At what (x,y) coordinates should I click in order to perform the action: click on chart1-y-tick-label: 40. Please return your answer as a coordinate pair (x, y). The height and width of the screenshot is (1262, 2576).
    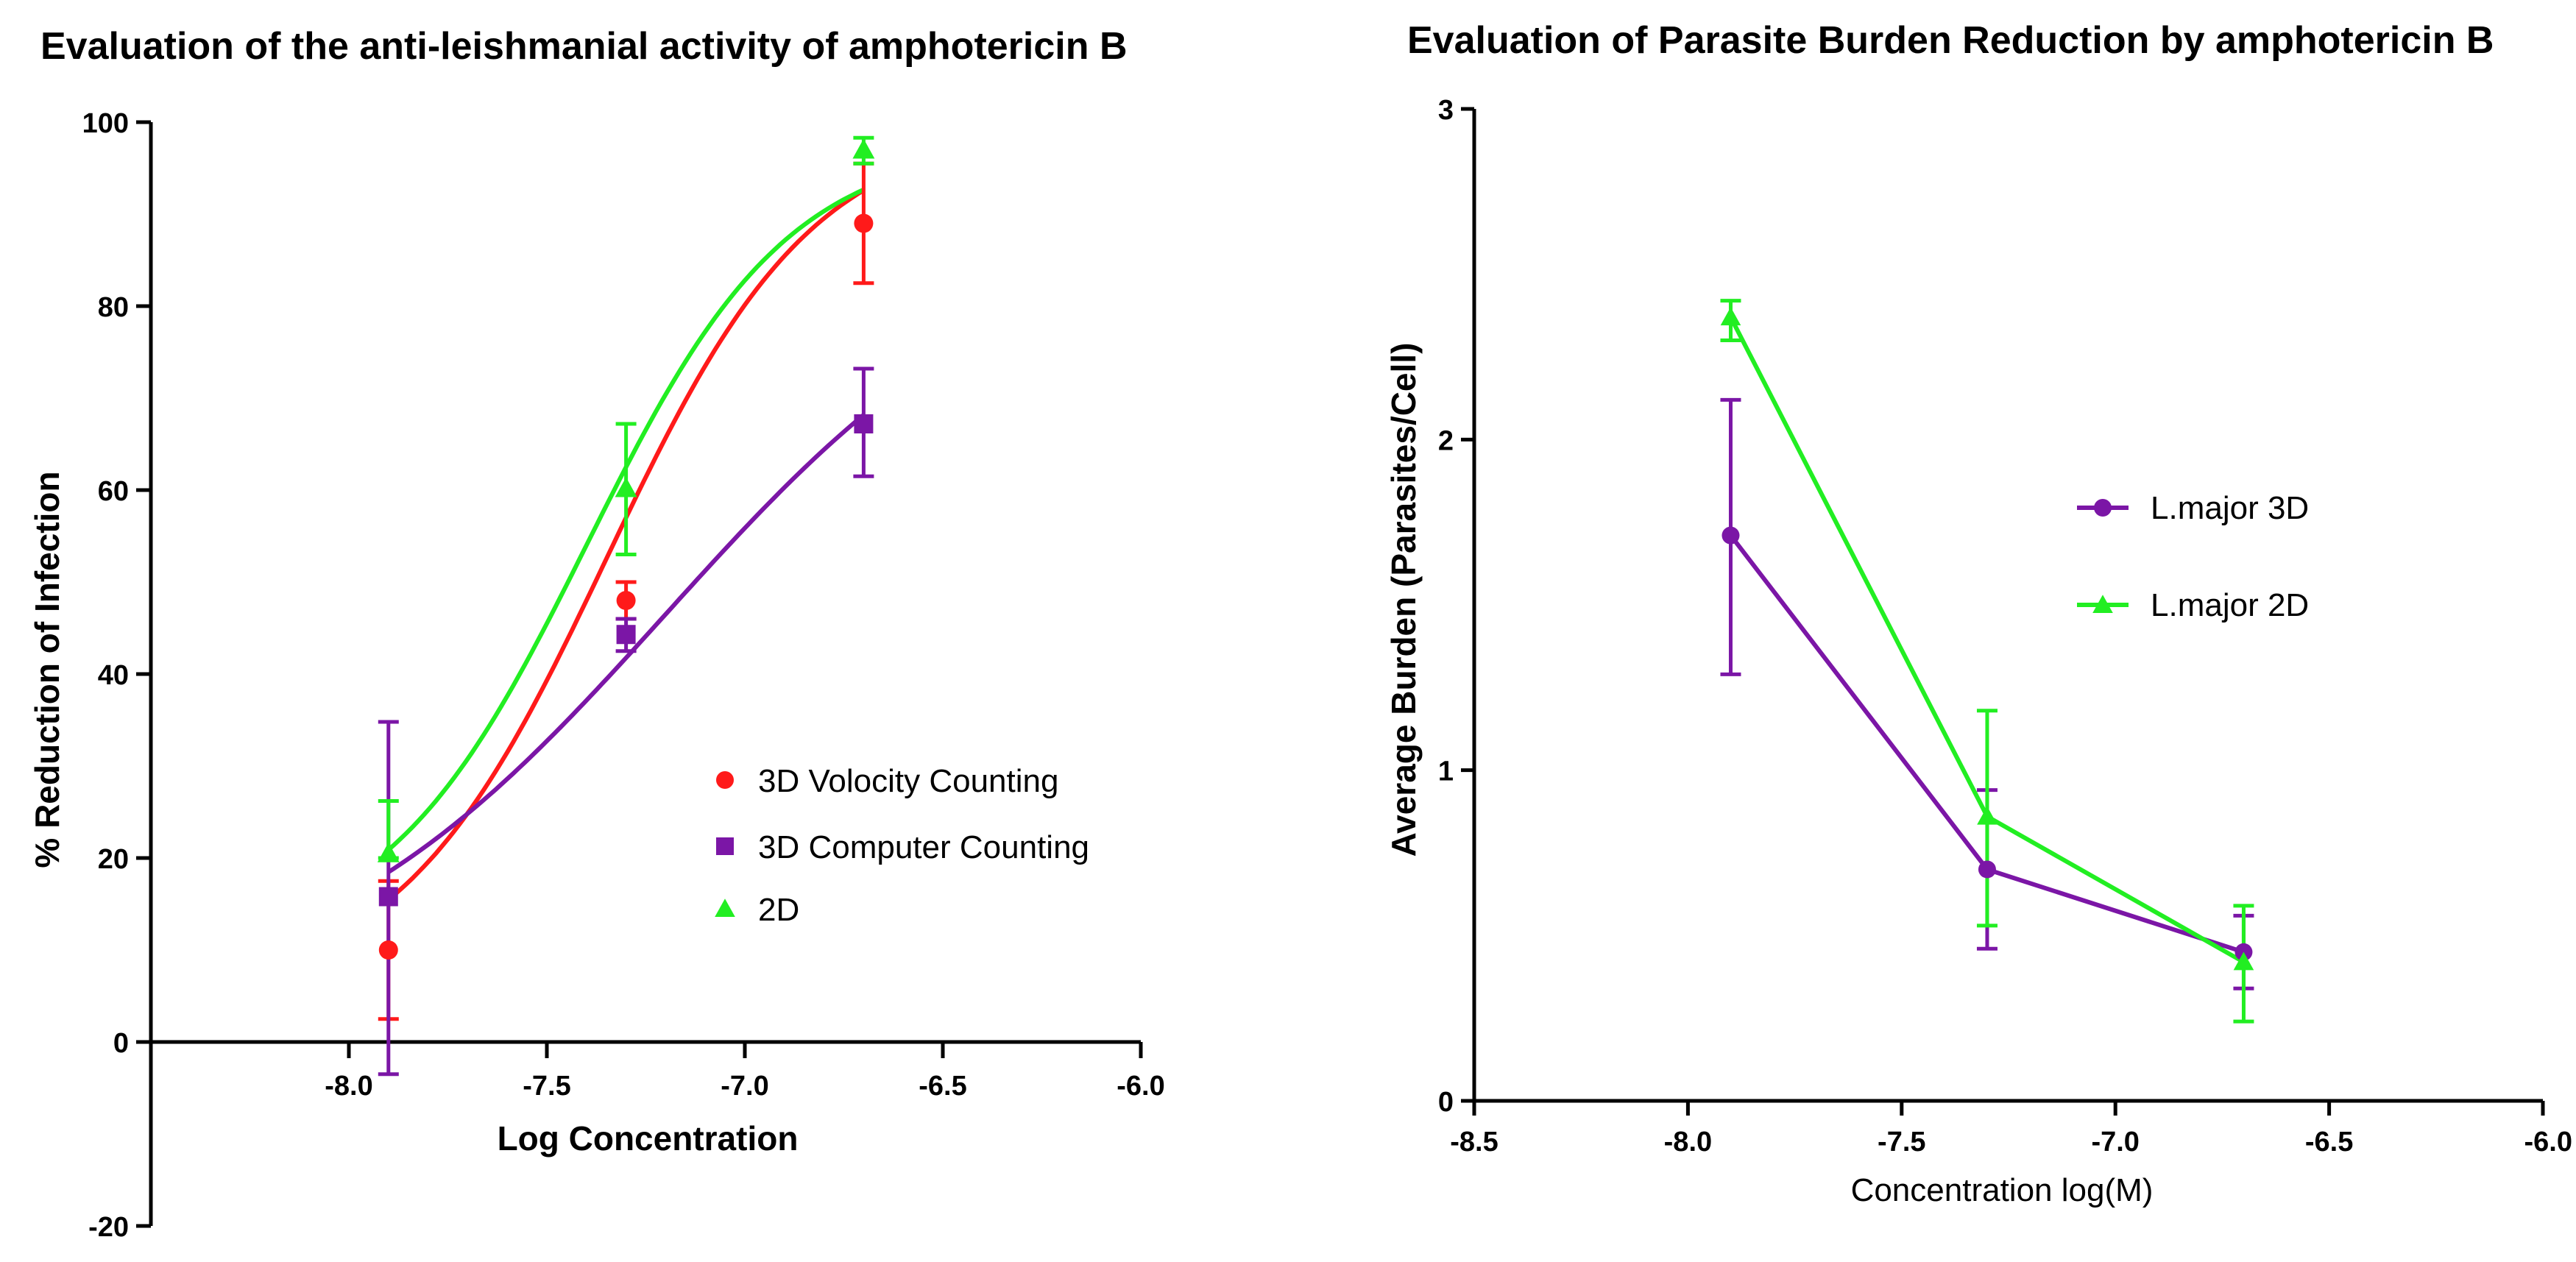
    Looking at the image, I should click on (113, 675).